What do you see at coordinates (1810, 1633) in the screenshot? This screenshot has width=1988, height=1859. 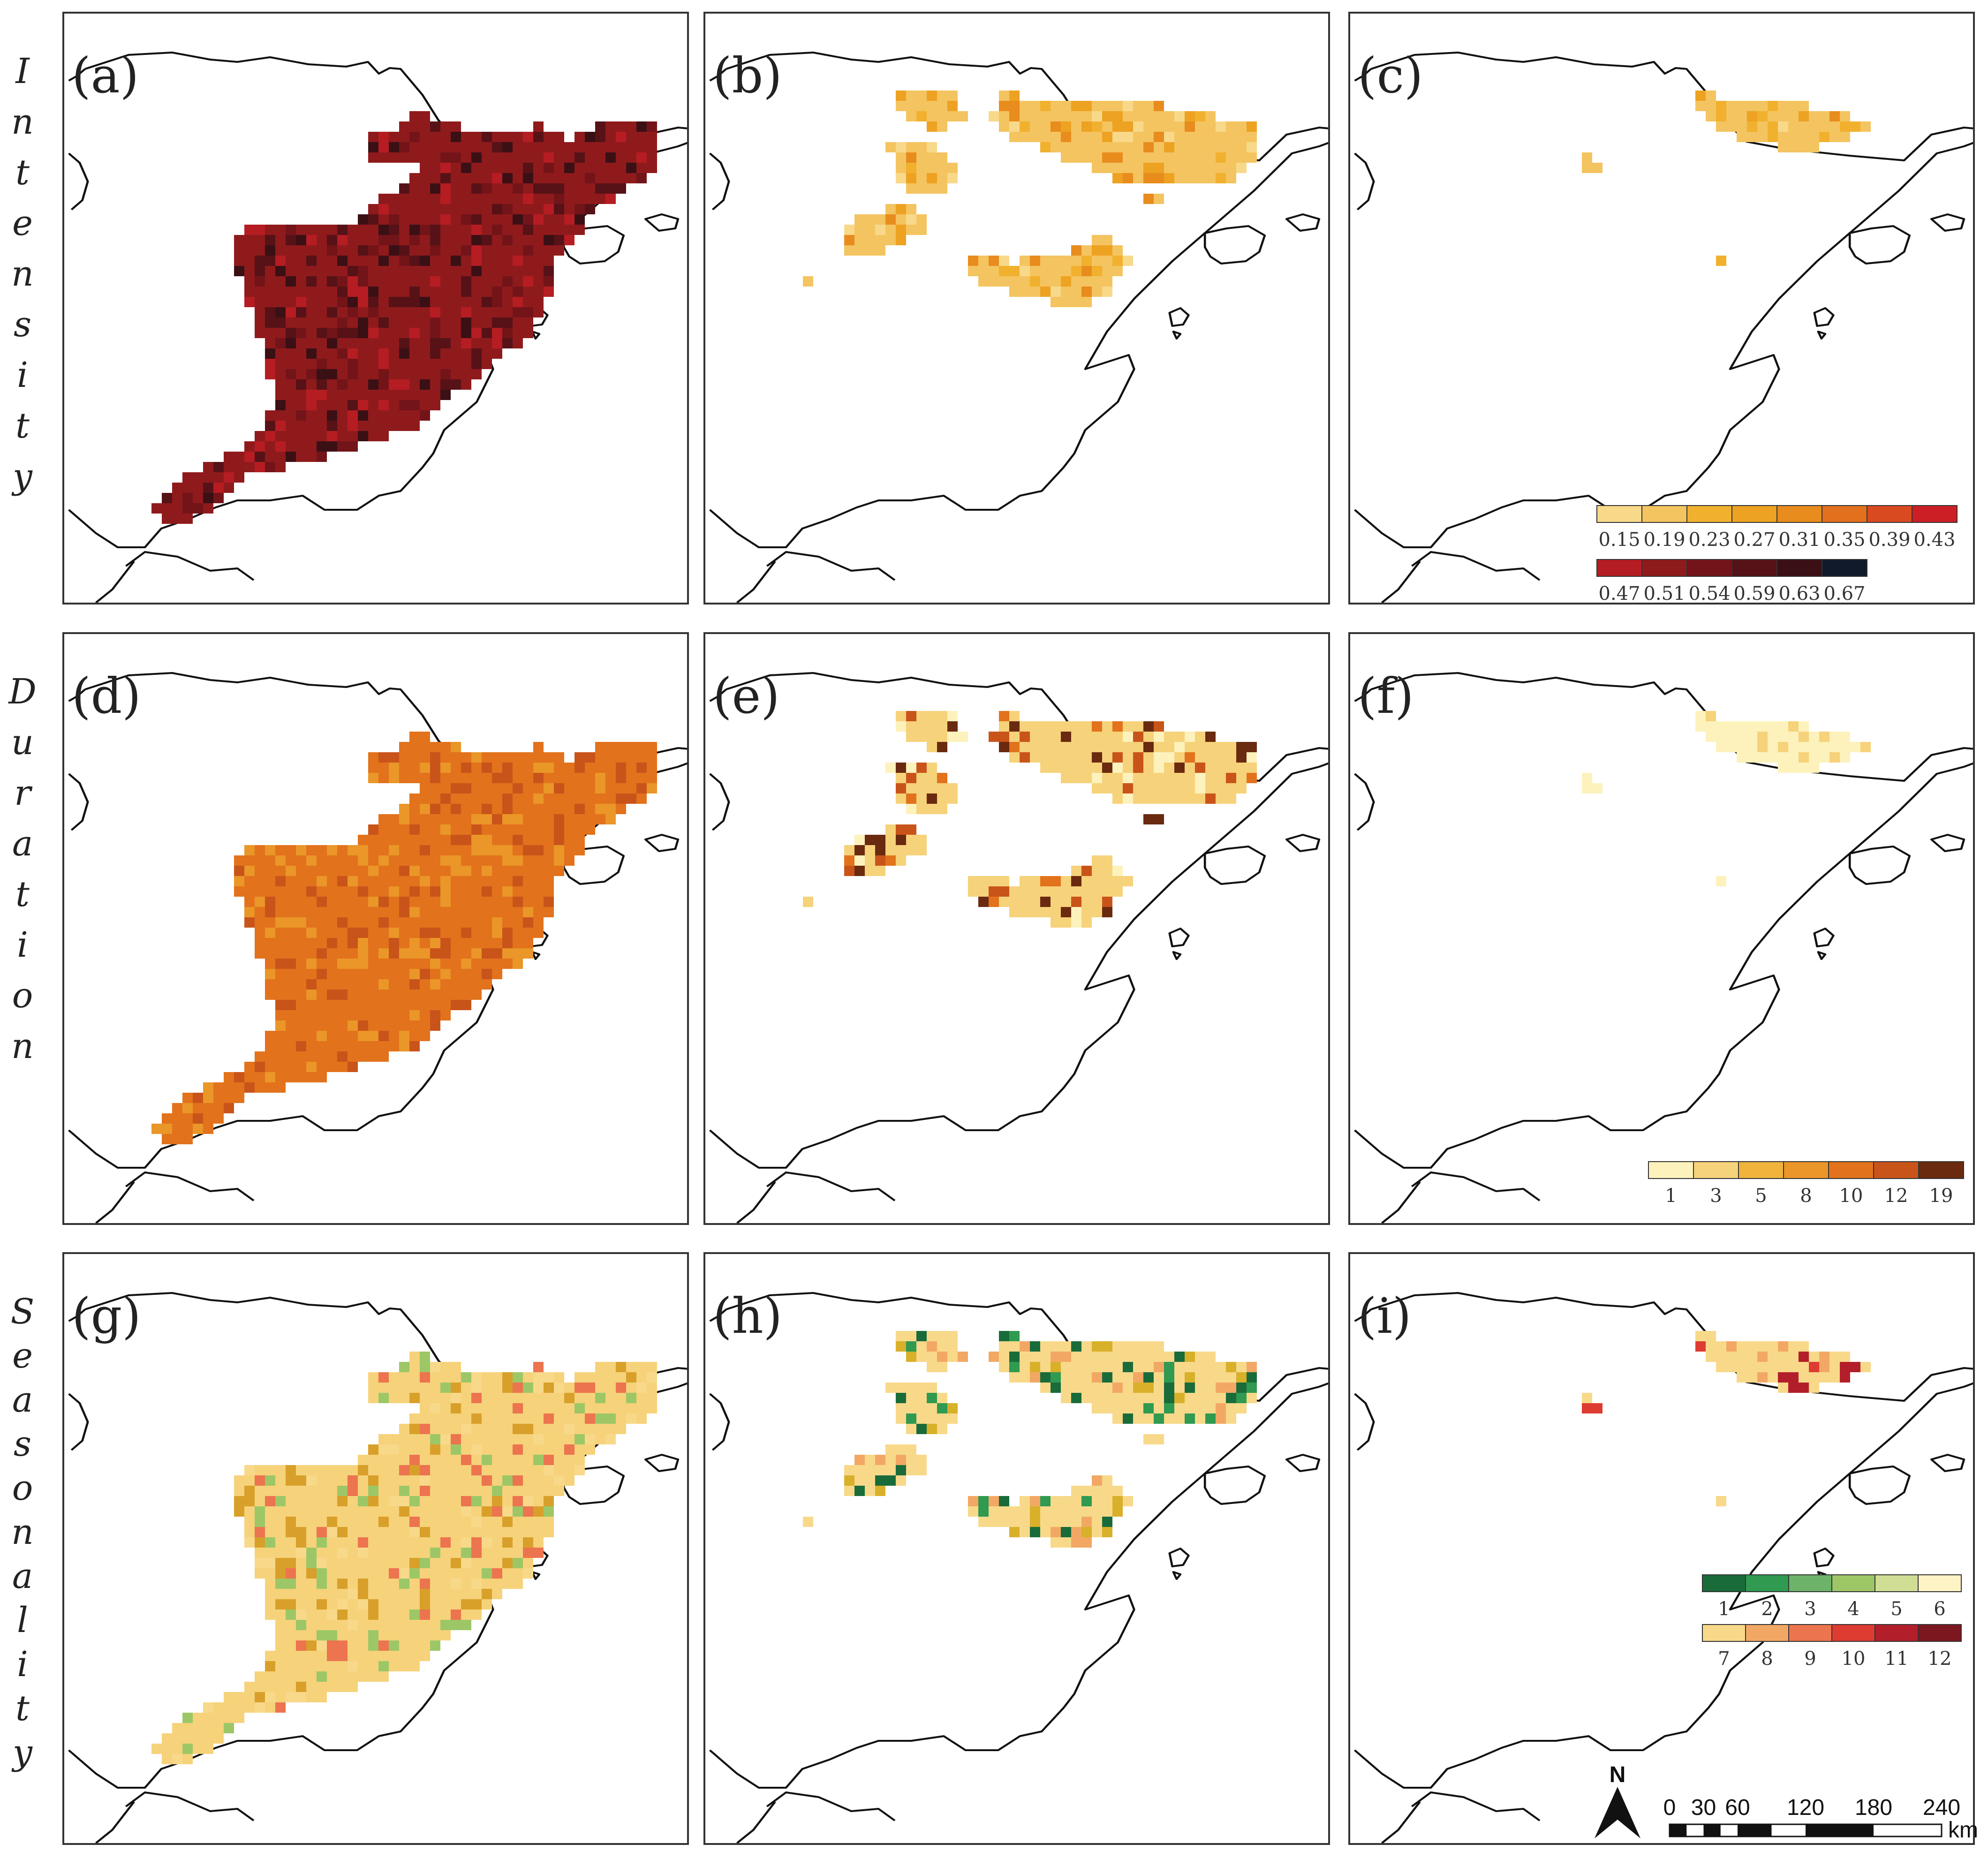 I see `legend-swatch` at bounding box center [1810, 1633].